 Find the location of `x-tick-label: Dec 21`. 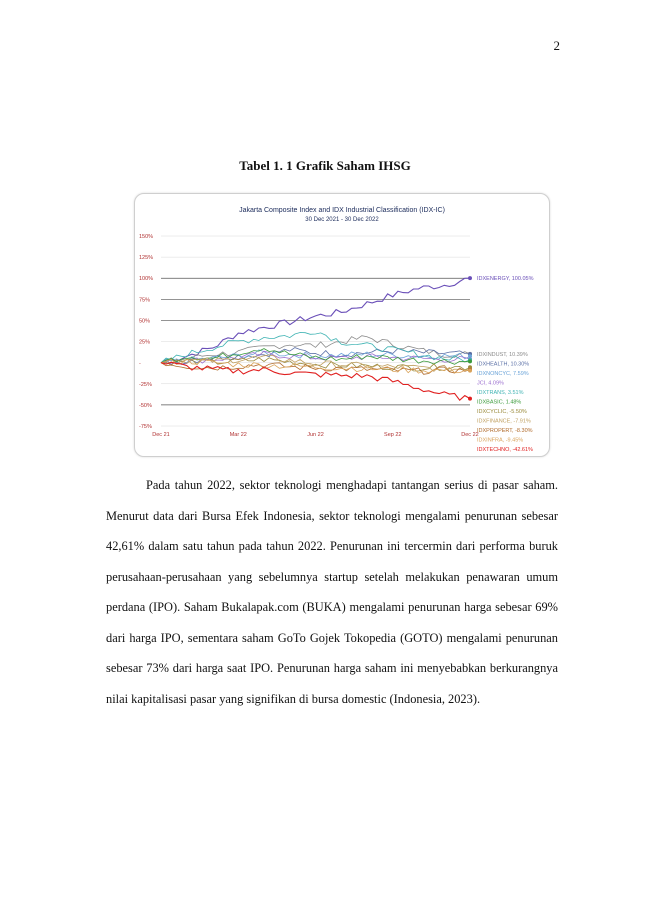

x-tick-label: Dec 21 is located at coordinates (160, 435).